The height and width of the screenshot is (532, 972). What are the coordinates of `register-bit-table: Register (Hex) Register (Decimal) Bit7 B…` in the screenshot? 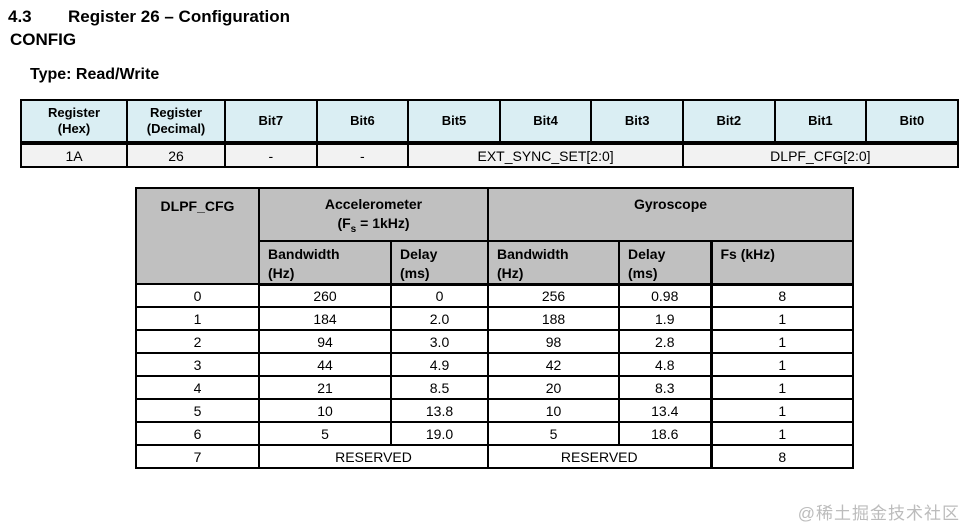 It's located at (489, 133).